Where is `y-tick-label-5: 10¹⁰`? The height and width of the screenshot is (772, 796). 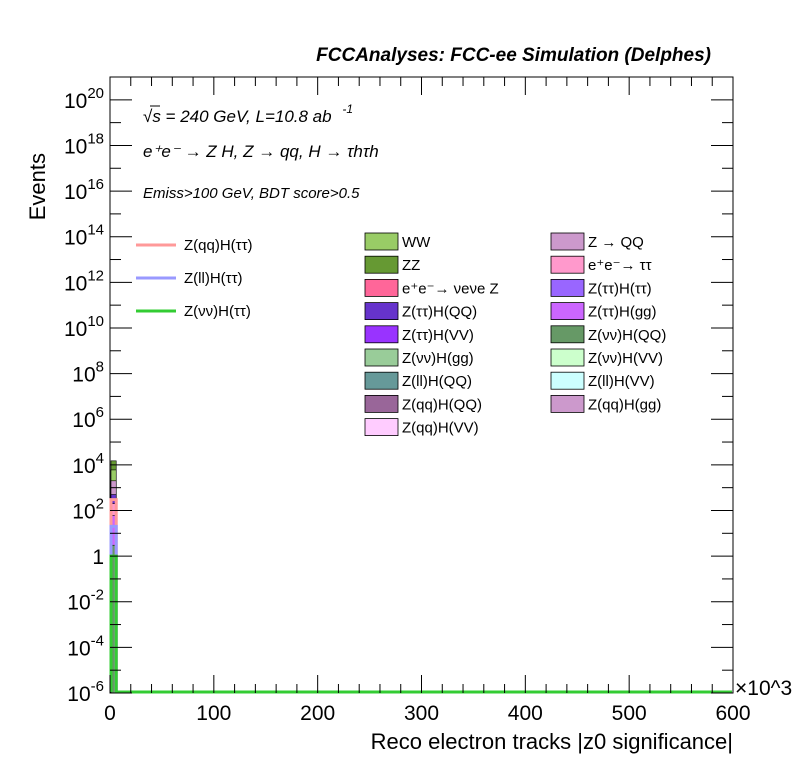 y-tick-label-5: 10¹⁰ is located at coordinates (84, 327).